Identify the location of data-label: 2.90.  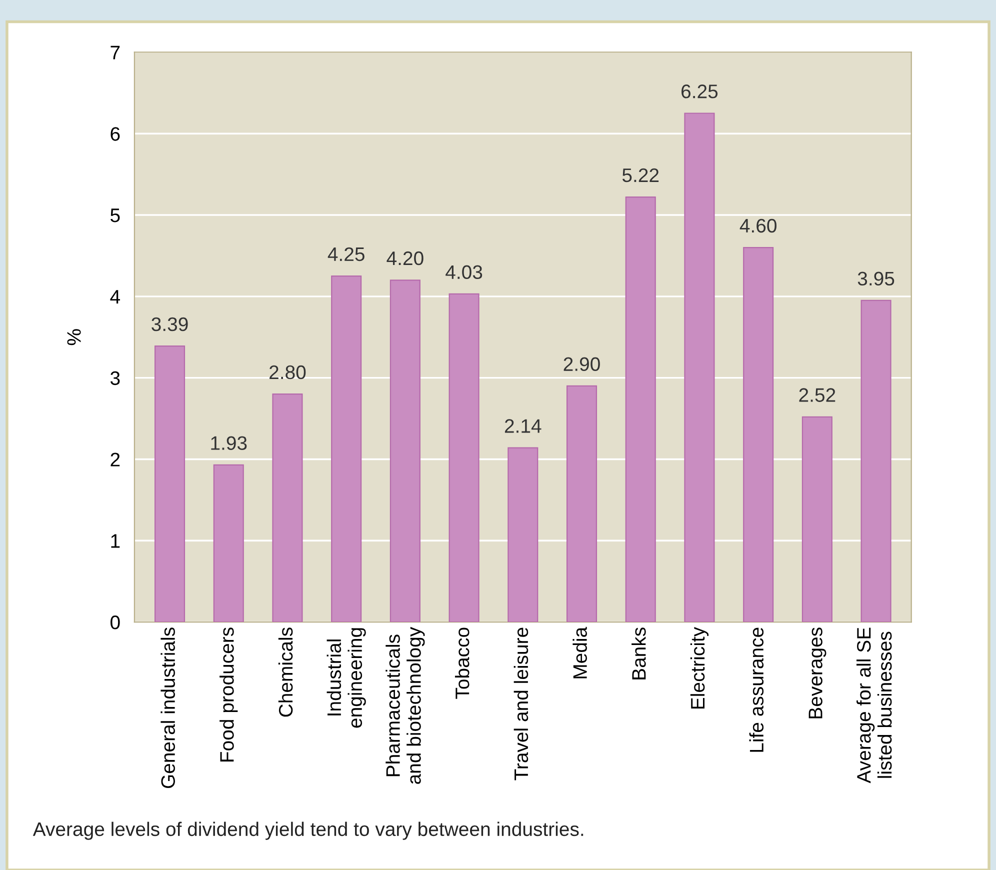
(582, 364).